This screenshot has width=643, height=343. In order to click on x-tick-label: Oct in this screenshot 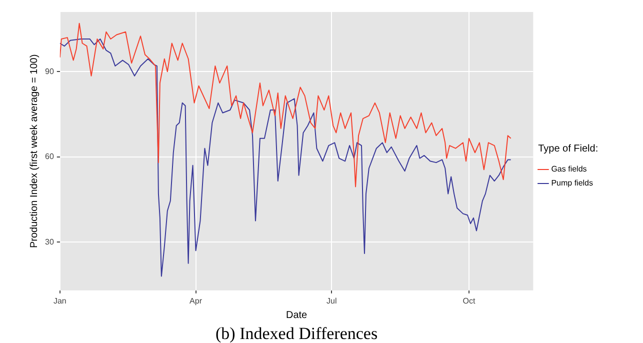, I will do `click(469, 301)`.